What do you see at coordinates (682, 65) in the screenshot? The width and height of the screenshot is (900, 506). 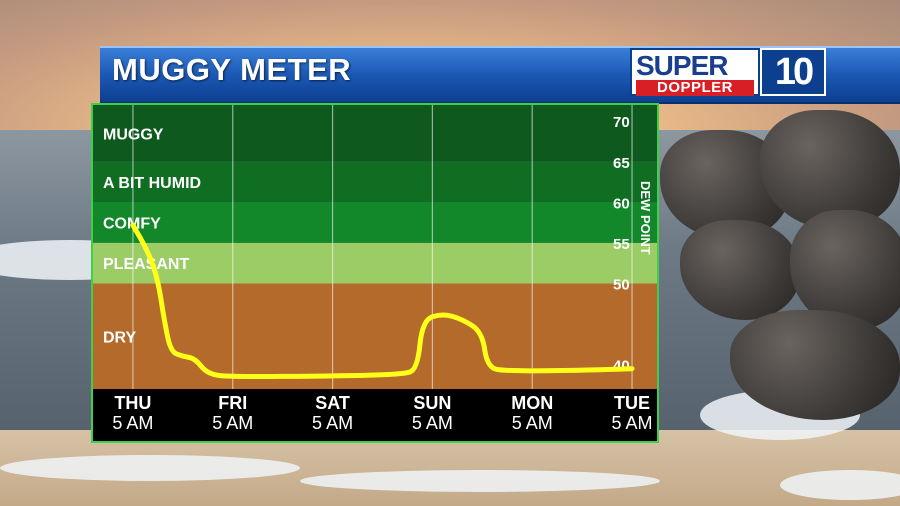 I see `logo-super-text: SUPER` at bounding box center [682, 65].